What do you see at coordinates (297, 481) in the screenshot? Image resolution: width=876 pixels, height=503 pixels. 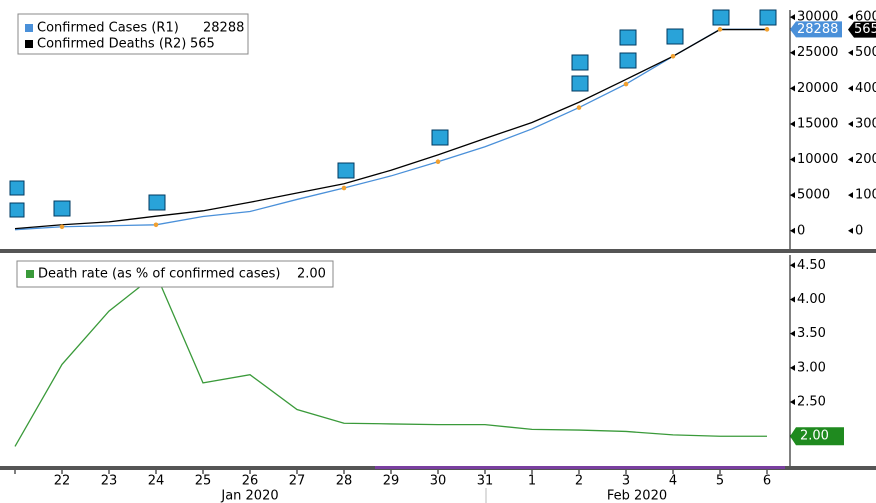 I see `x-tick-label: 27` at bounding box center [297, 481].